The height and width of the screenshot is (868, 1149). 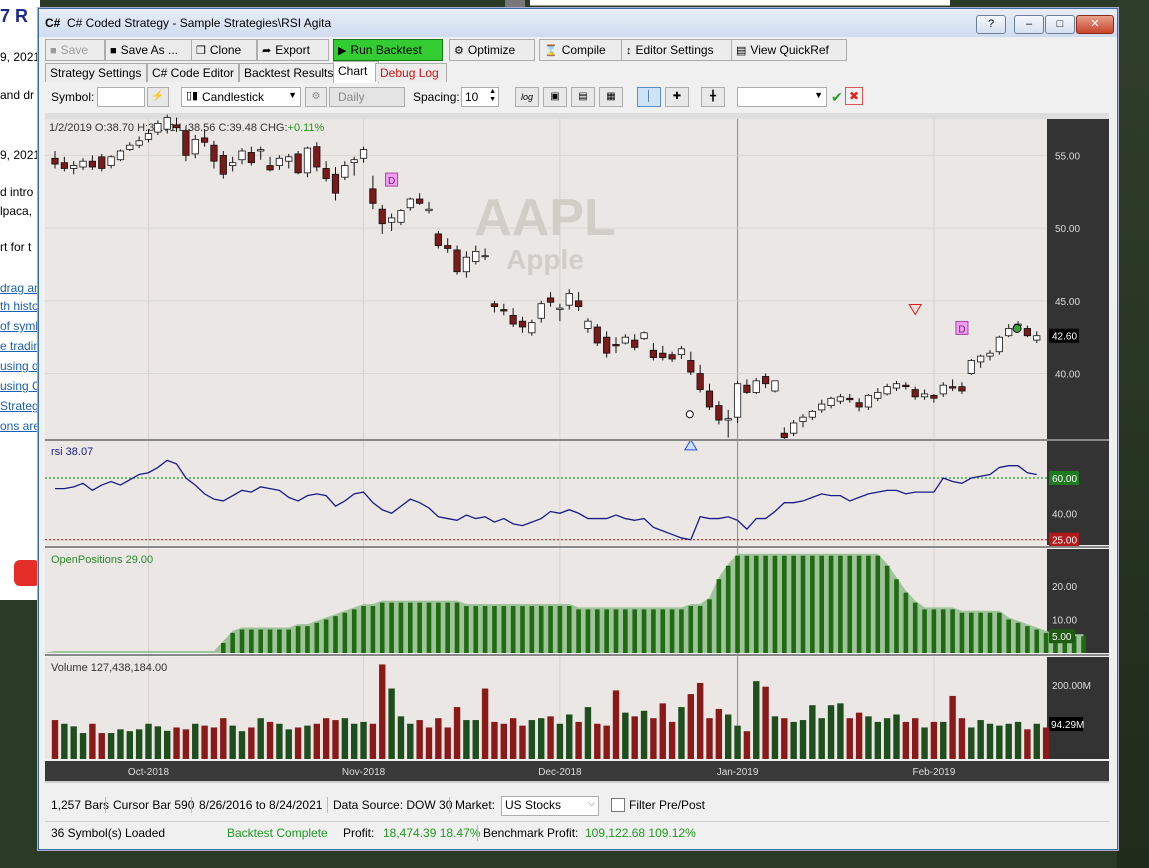 I want to click on candlestick-icon: ▯▮, so click(x=192, y=96).